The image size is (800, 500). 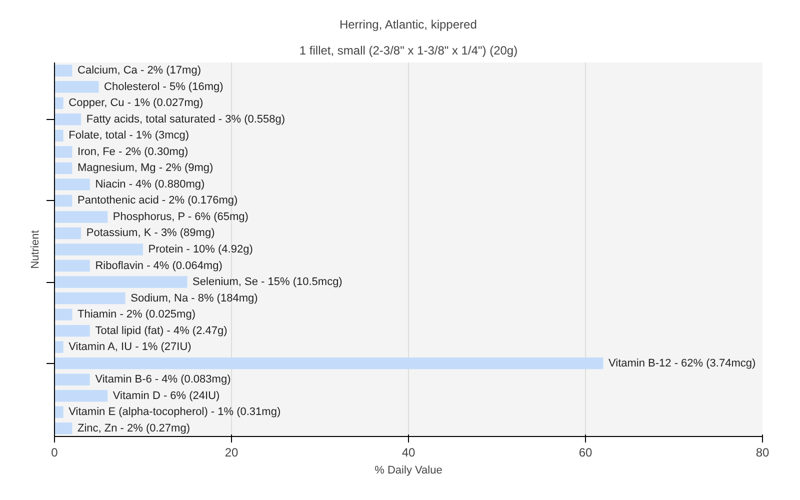 I want to click on y-tick-label: Zinc, Zn - 2% (0.27mg), so click(x=134, y=428).